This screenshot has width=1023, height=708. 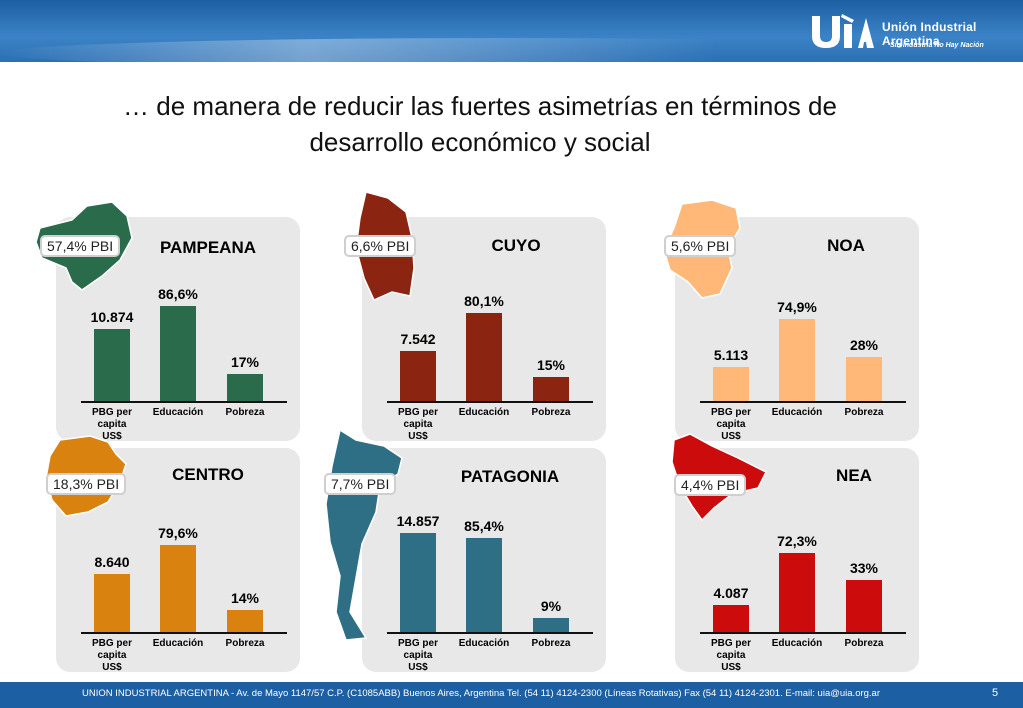 What do you see at coordinates (484, 412) in the screenshot?
I see `category-label-cuyo-educacion: Educación` at bounding box center [484, 412].